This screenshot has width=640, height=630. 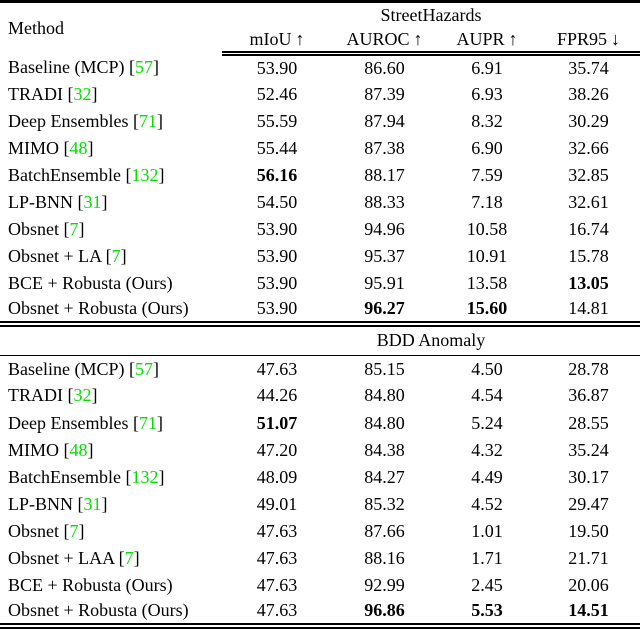 What do you see at coordinates (277, 93) in the screenshot?
I see `value-cell: 52.46` at bounding box center [277, 93].